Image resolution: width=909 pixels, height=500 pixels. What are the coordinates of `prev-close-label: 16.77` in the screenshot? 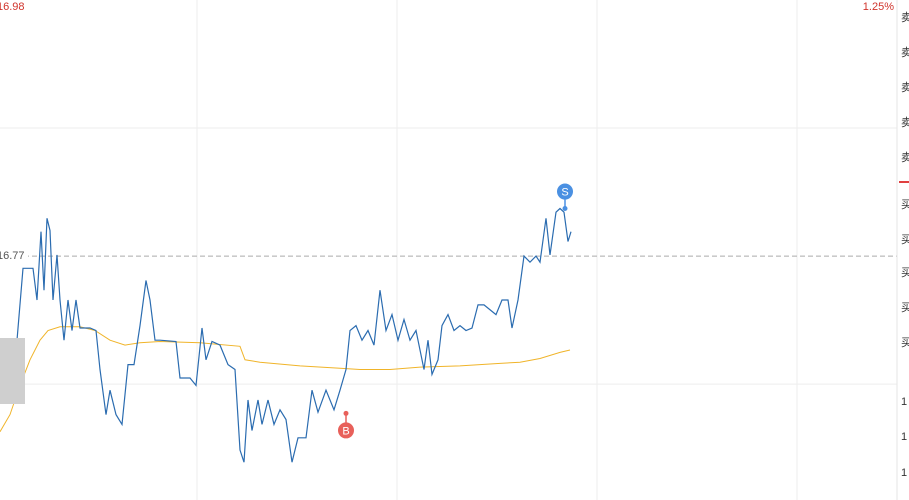 It's located at (12, 256).